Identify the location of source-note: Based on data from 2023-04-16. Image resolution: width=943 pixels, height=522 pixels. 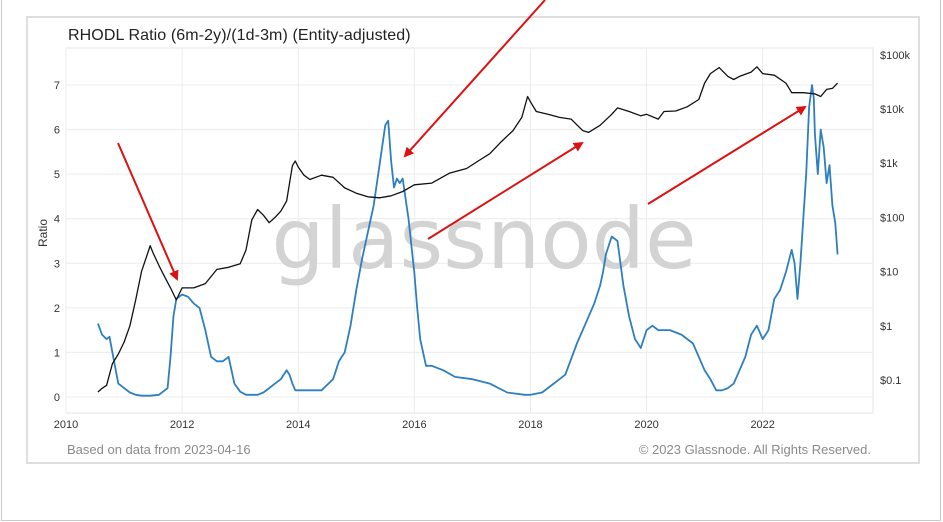
(159, 449).